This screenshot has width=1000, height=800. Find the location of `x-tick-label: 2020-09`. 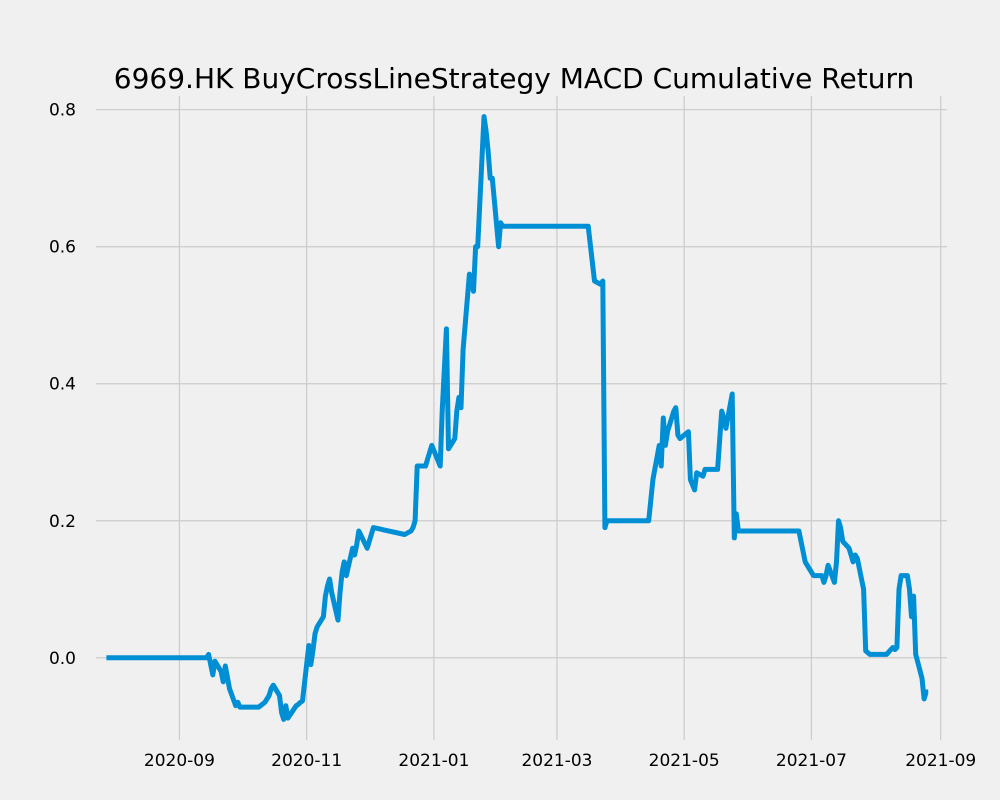

x-tick-label: 2020-09 is located at coordinates (179, 761).